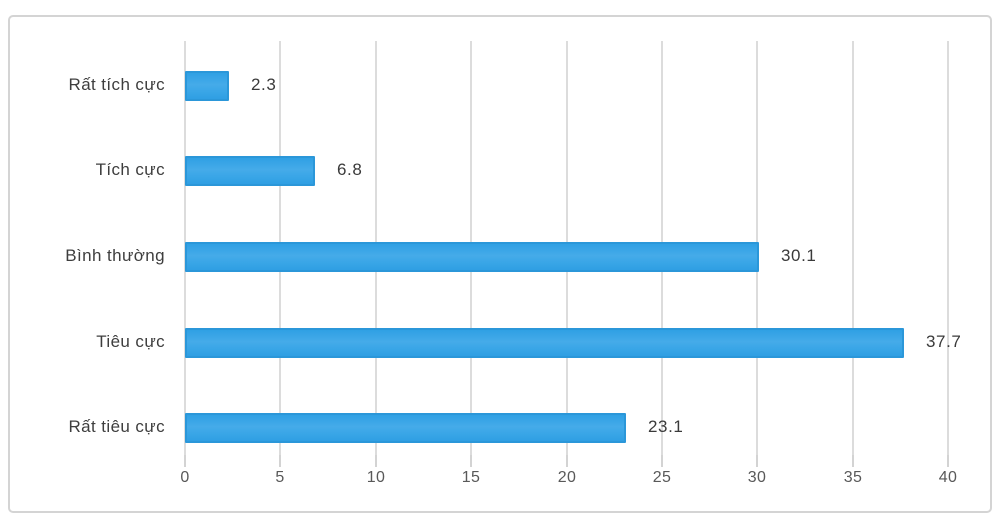  Describe the element at coordinates (471, 477) in the screenshot. I see `x-axis-tick-label: 15` at that location.